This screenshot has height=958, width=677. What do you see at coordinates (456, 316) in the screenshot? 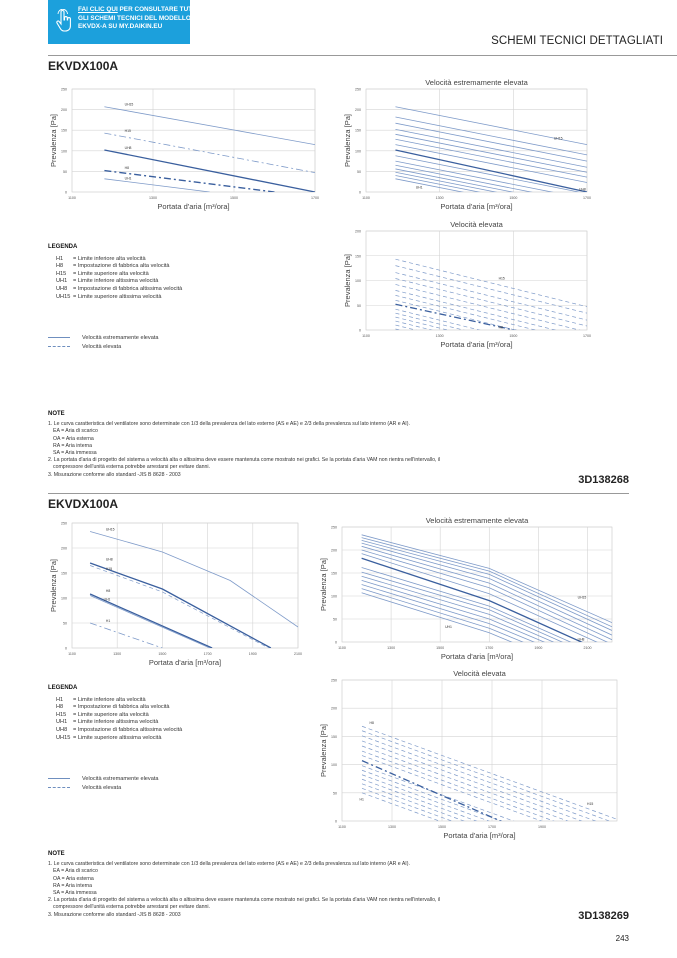
I see `series-line-h7` at bounding box center [456, 316].